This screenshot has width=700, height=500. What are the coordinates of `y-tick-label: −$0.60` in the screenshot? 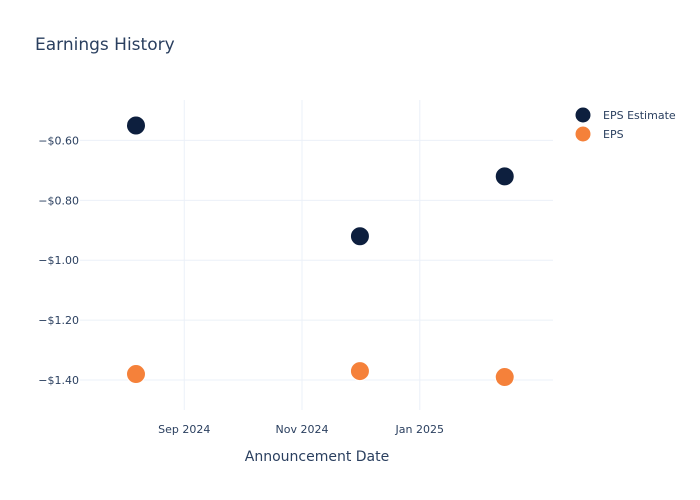 It's located at (58, 140).